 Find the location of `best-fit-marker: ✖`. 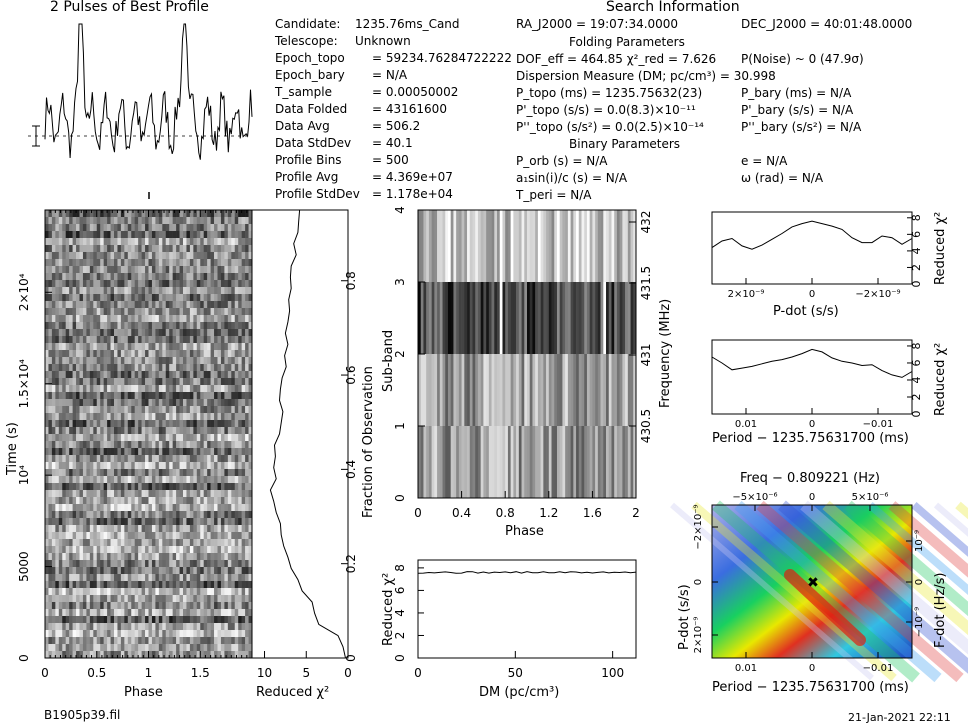

best-fit-marker: ✖ is located at coordinates (813, 583).